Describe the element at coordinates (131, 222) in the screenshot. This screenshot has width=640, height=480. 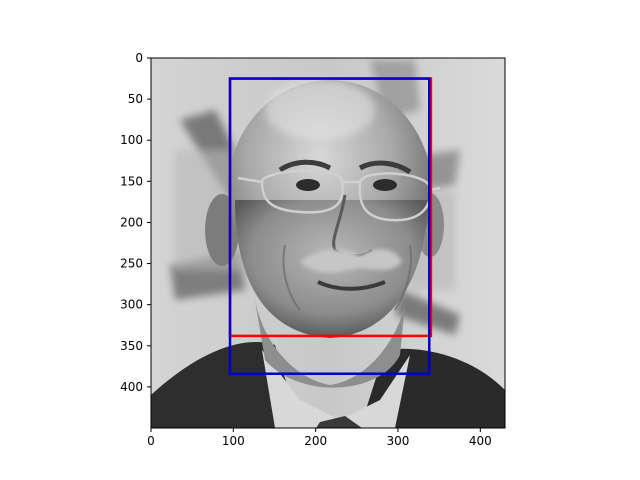
I see `y-tick-label: 200` at that location.